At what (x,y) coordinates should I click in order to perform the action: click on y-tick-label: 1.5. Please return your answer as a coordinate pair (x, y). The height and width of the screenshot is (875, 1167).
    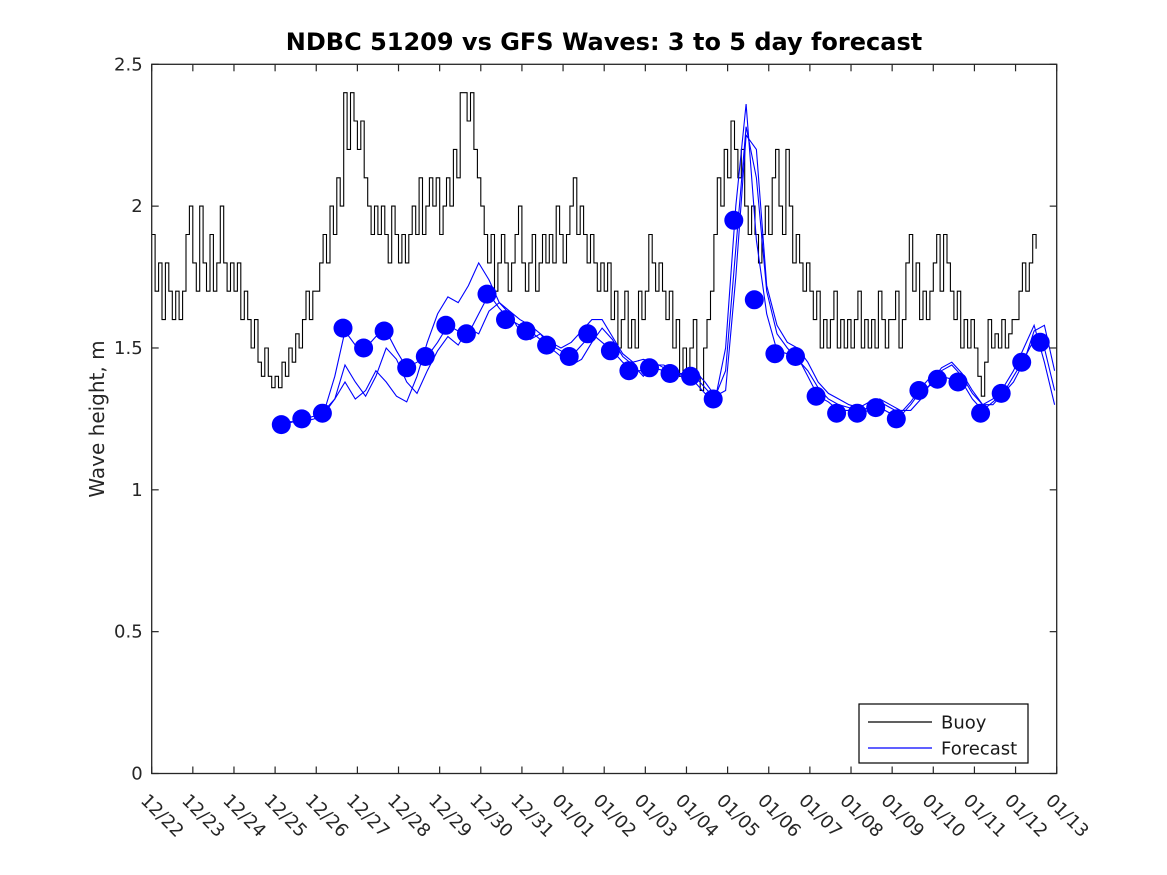
    Looking at the image, I should click on (128, 348).